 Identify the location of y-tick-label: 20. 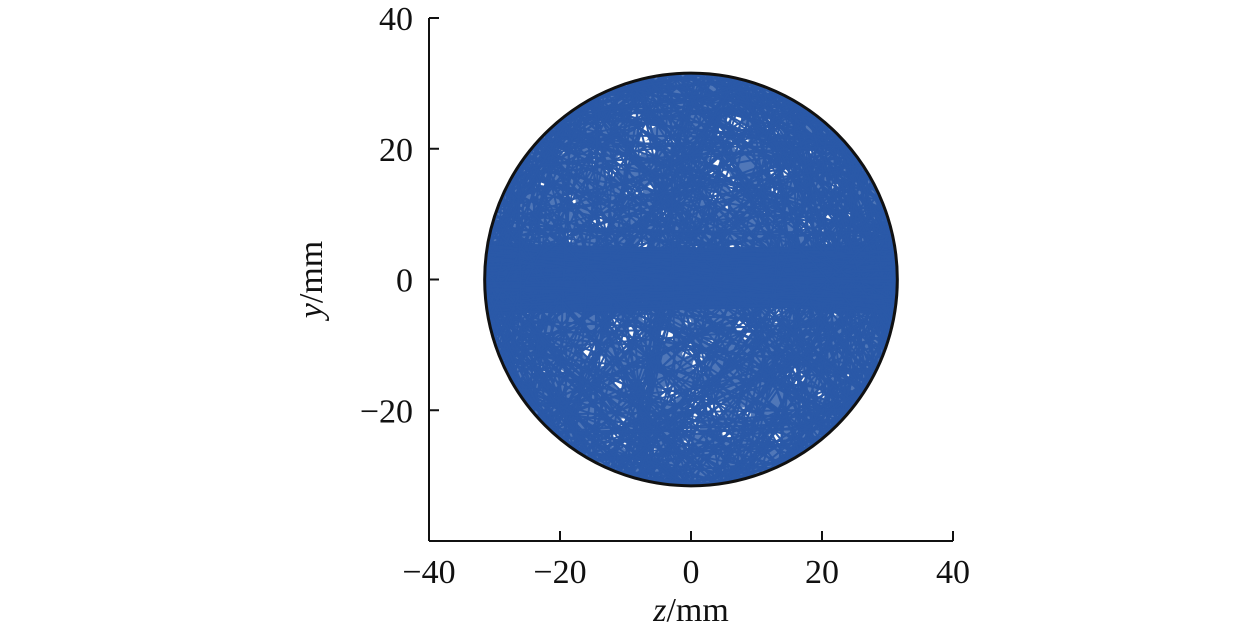
(396, 150).